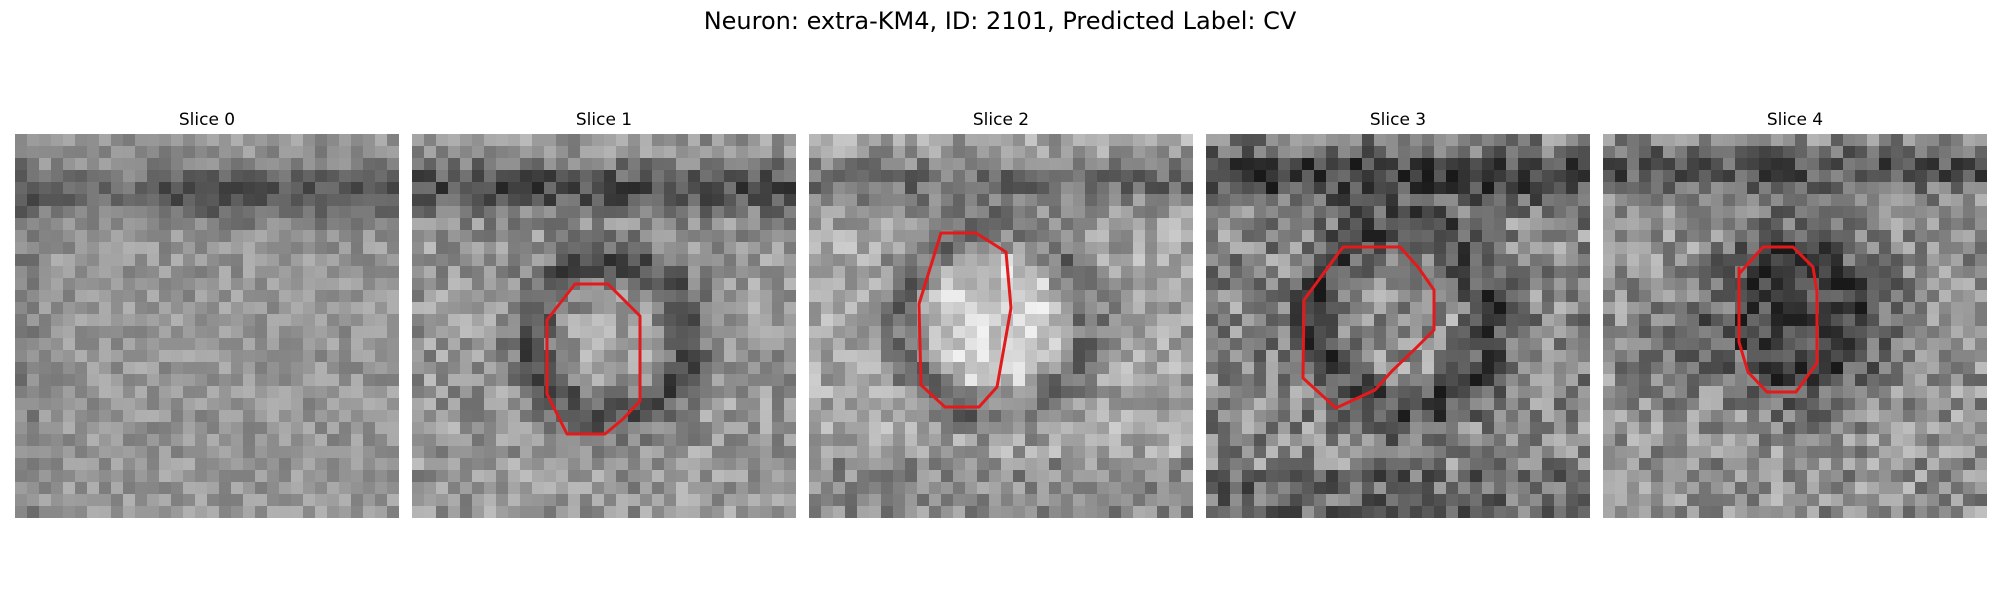 Image resolution: width=2000 pixels, height=600 pixels. Describe the element at coordinates (1795, 120) in the screenshot. I see `slice-title: Slice 4` at that location.